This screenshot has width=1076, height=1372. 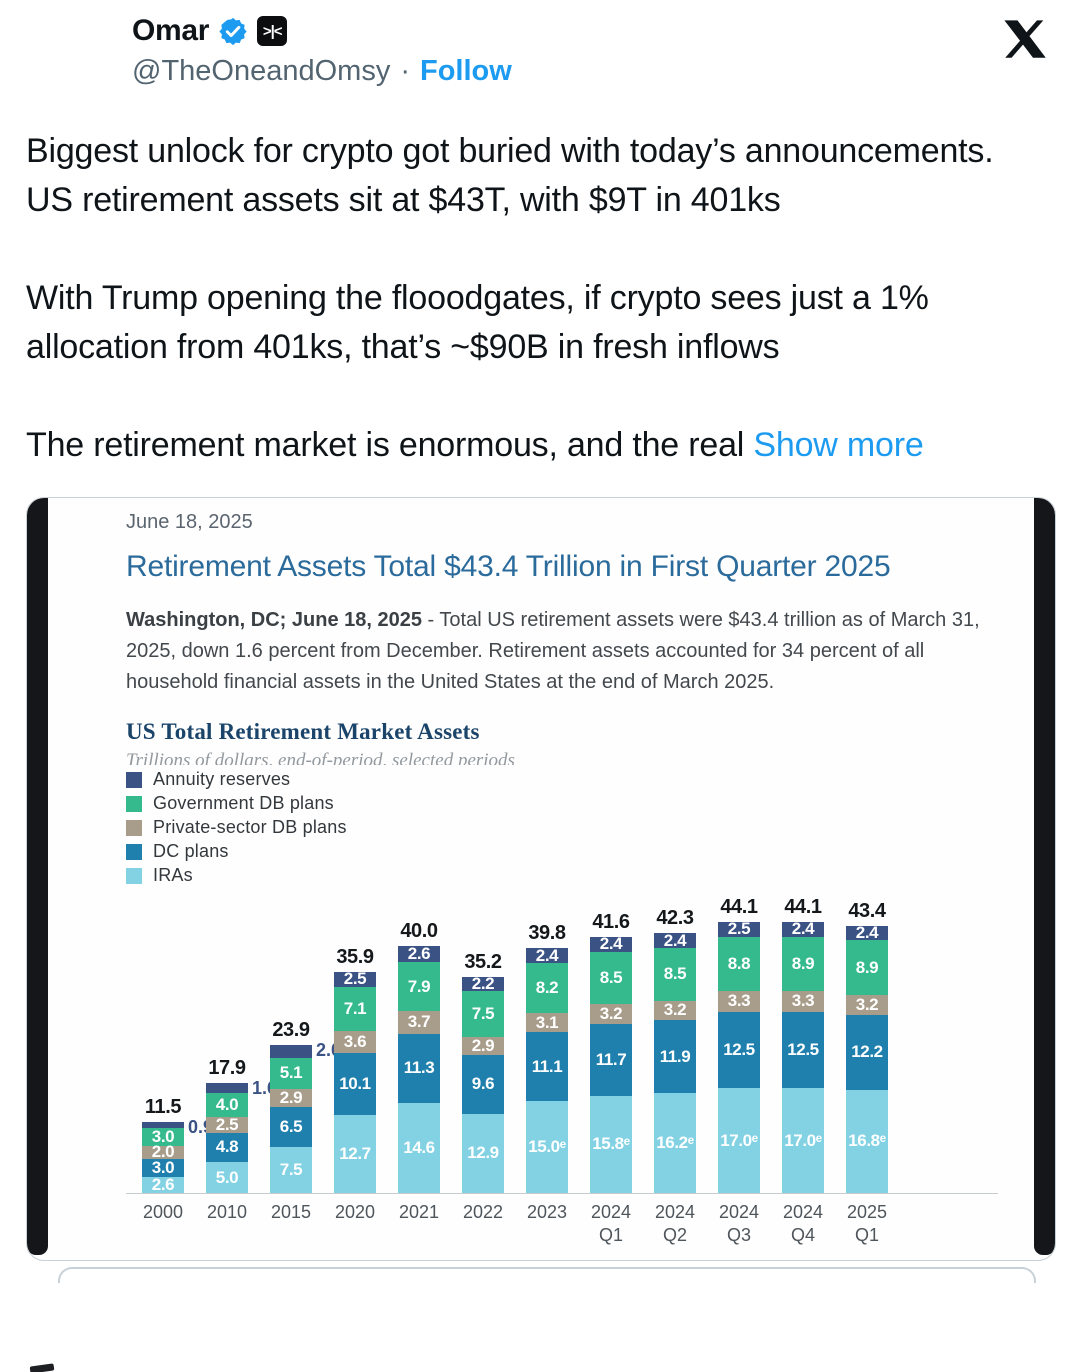 I want to click on segment-iras: 15.0ᵉ, so click(x=547, y=1146).